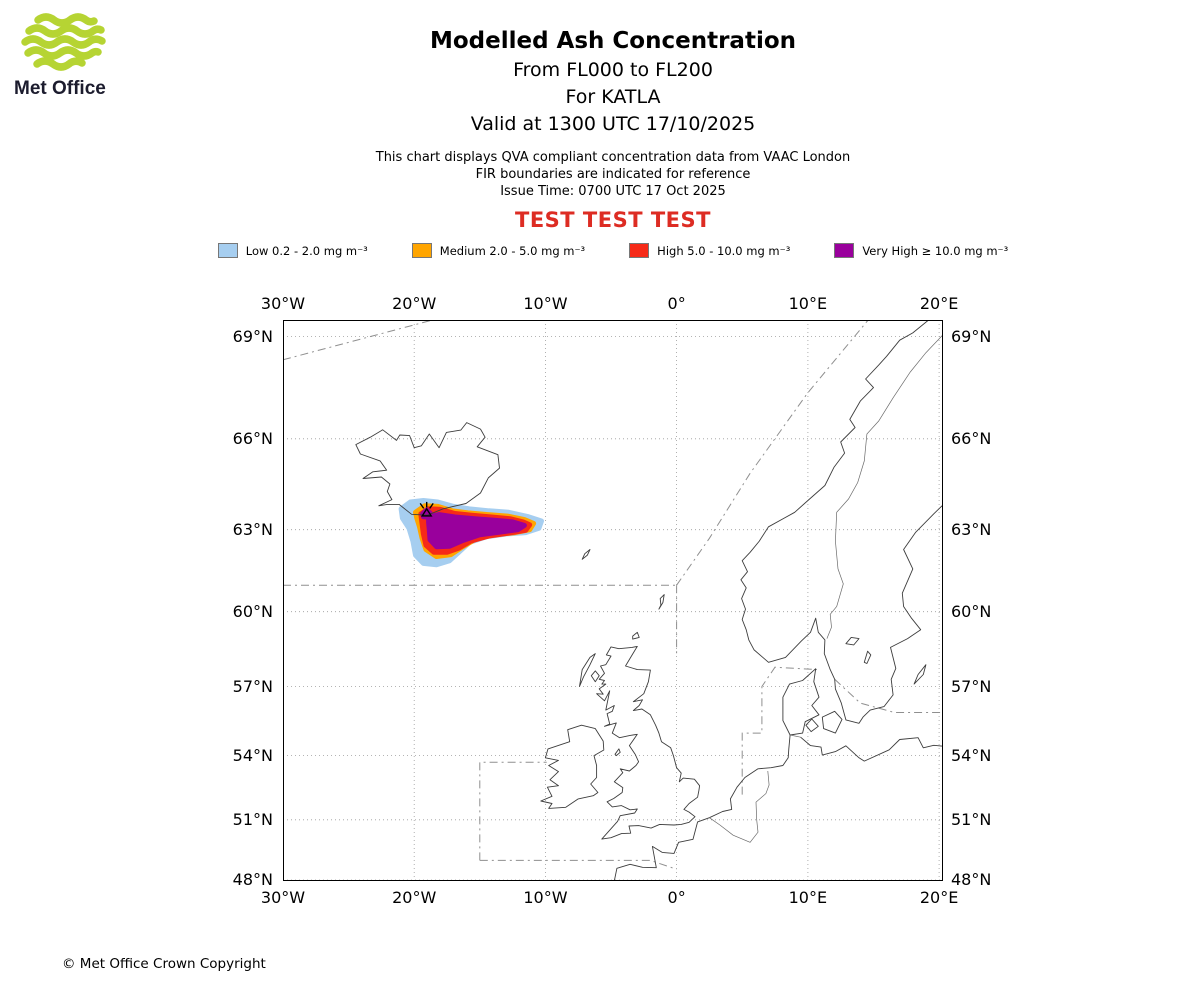 The height and width of the screenshot is (1000, 1200). Describe the element at coordinates (252, 755) in the screenshot. I see `y-tick-left-5: 54°N` at that location.